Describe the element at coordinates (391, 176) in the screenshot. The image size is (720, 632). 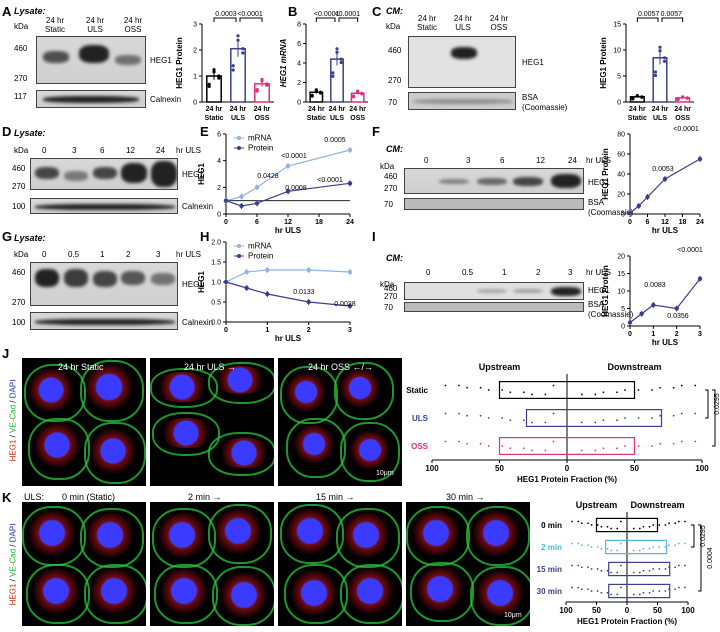
I see `f-marker-1: 460` at that location.